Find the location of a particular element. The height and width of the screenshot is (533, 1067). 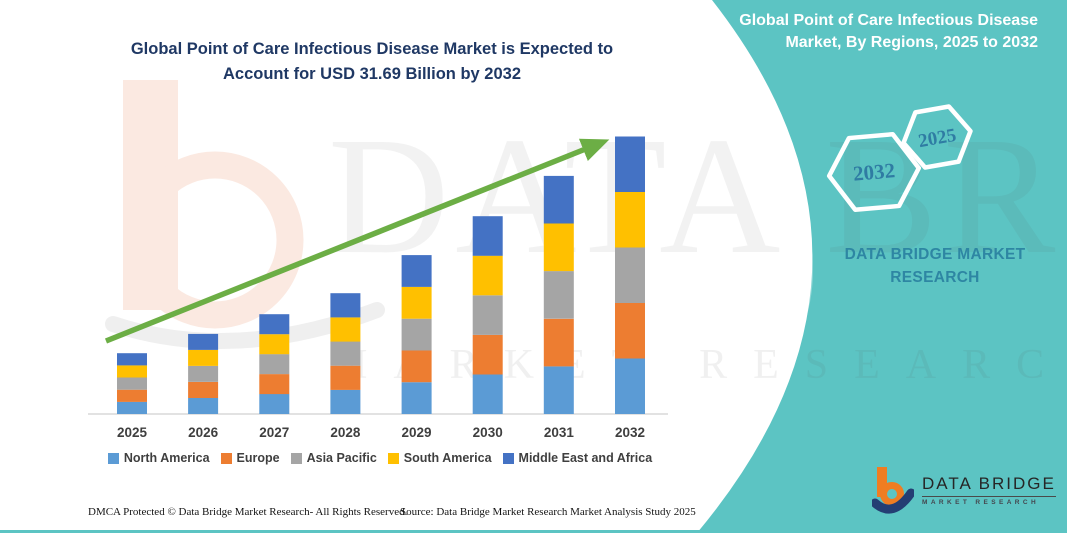

brand-text-line1: DATA BRIDGE MARKET is located at coordinates (935, 254).